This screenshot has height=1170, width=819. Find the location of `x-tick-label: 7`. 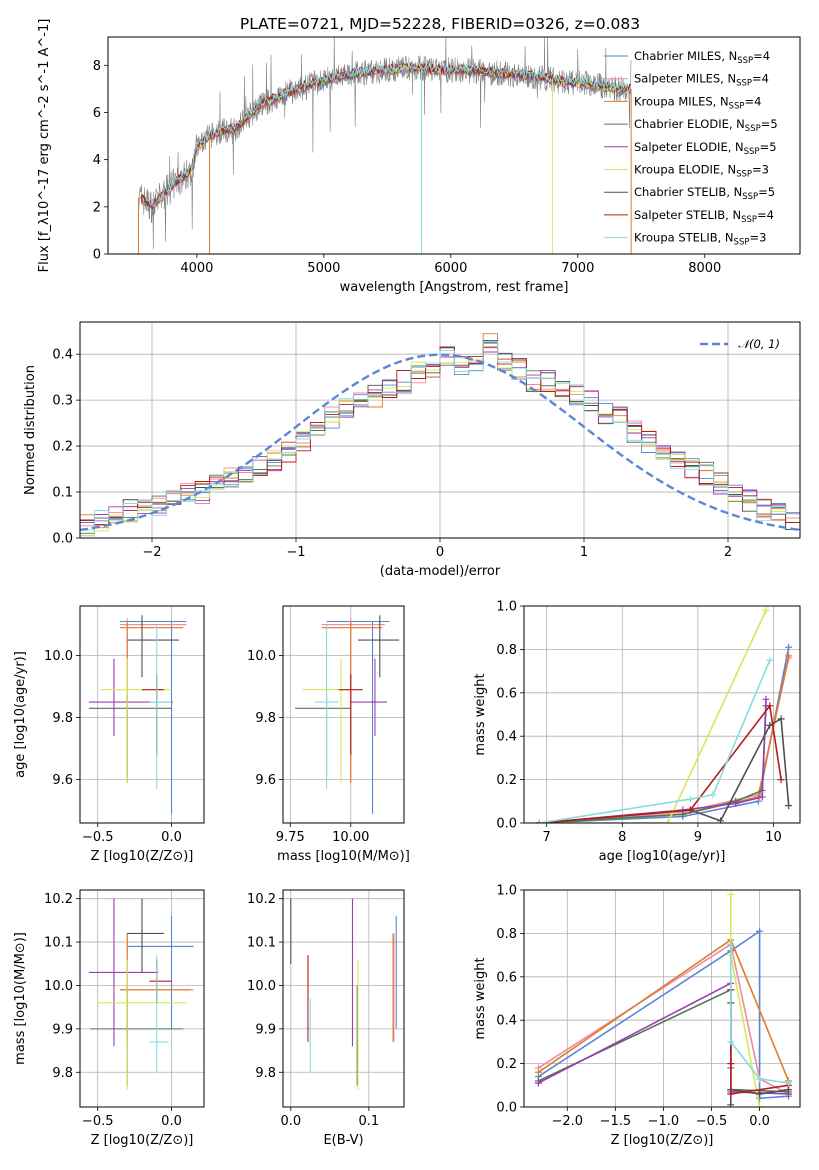

x-tick-label: 7 is located at coordinates (547, 837).